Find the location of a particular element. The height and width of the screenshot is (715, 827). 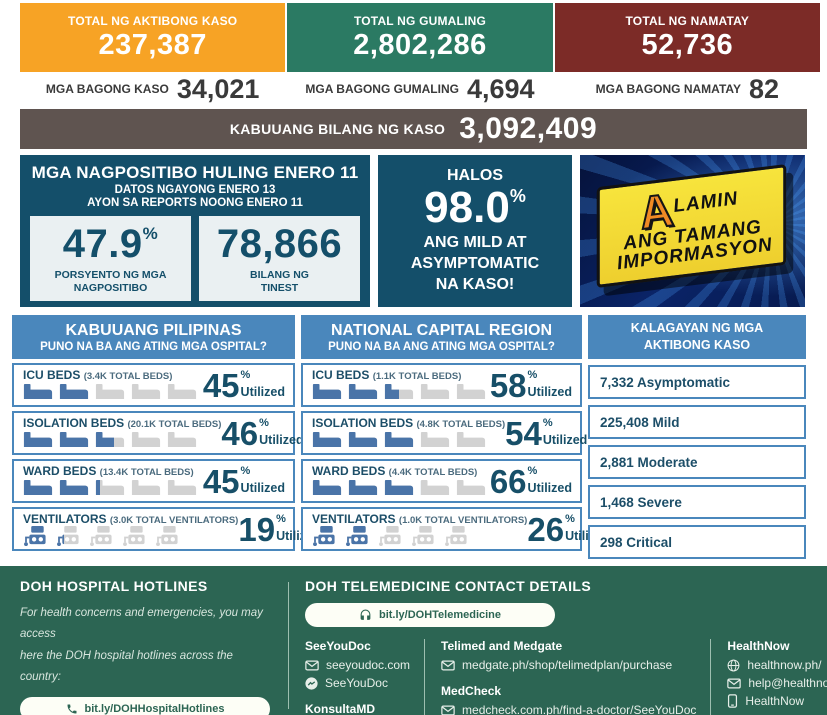

positivity-rate-card: 47.9% PORSYENTO NG MGA NAGPOSITIBO is located at coordinates (110, 259).